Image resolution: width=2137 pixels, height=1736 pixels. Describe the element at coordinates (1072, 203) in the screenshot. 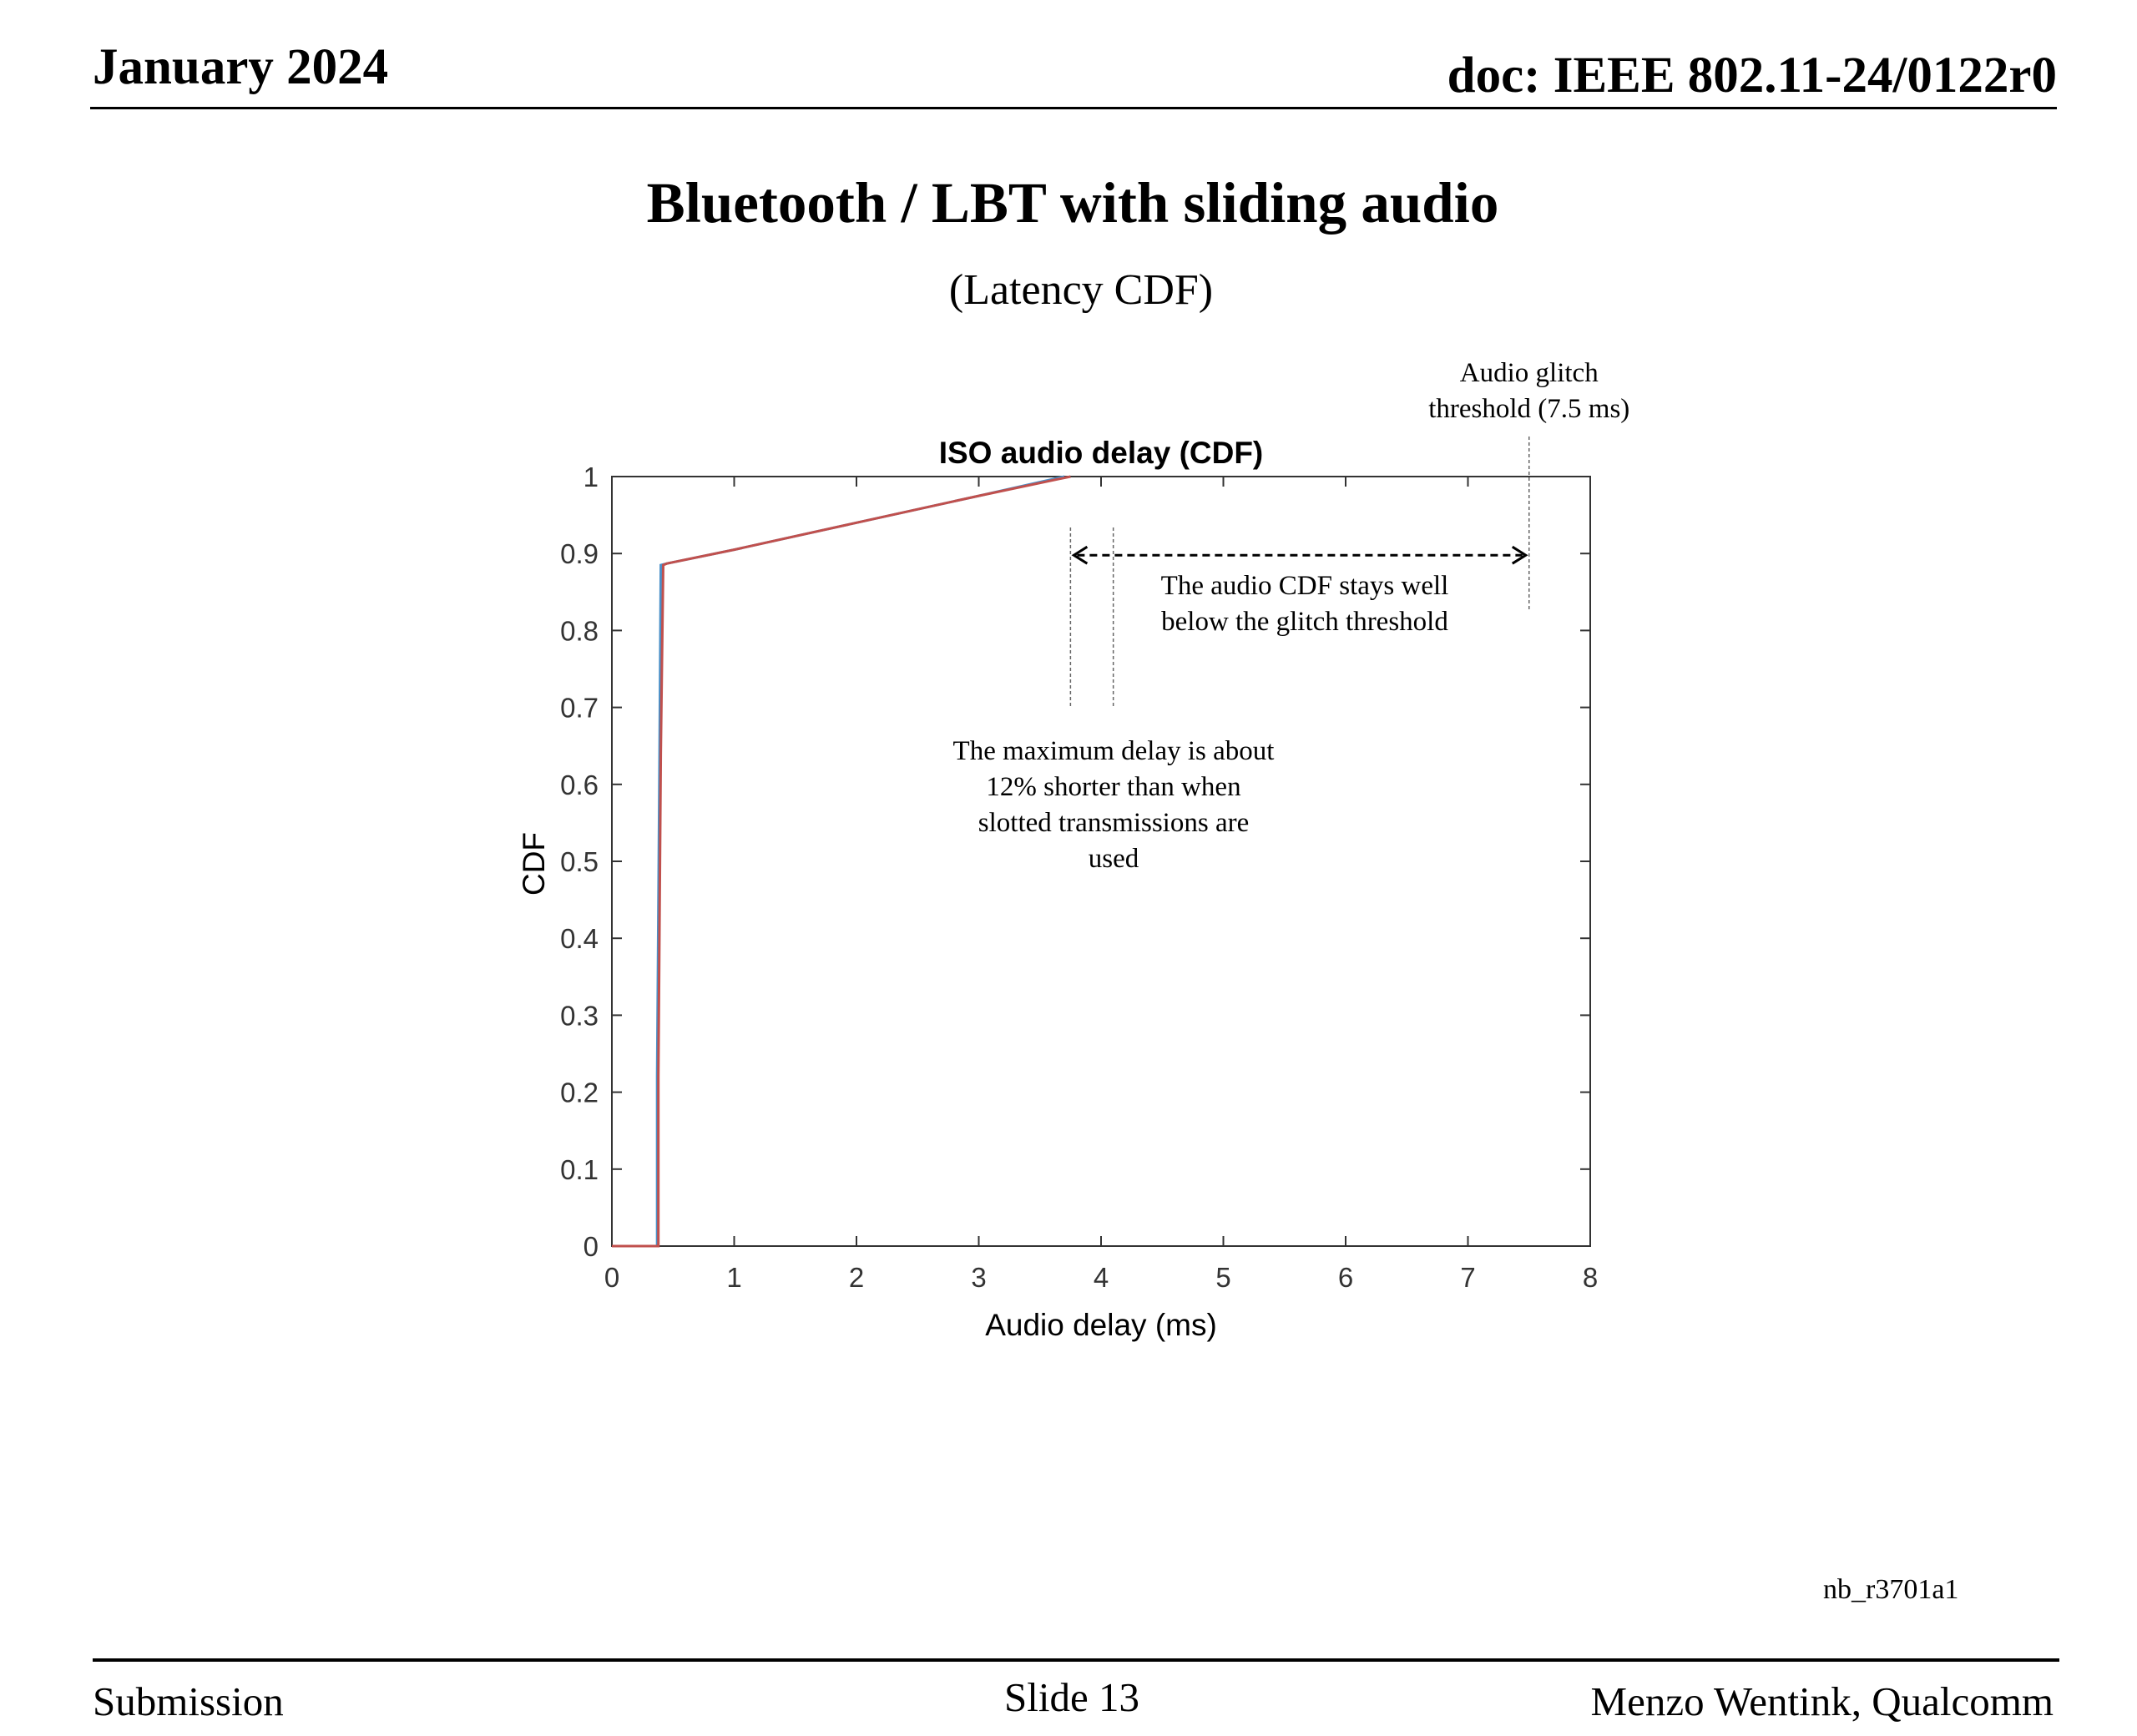

I see `slide-title: Bluetooth / LBT with sliding audio` at that location.